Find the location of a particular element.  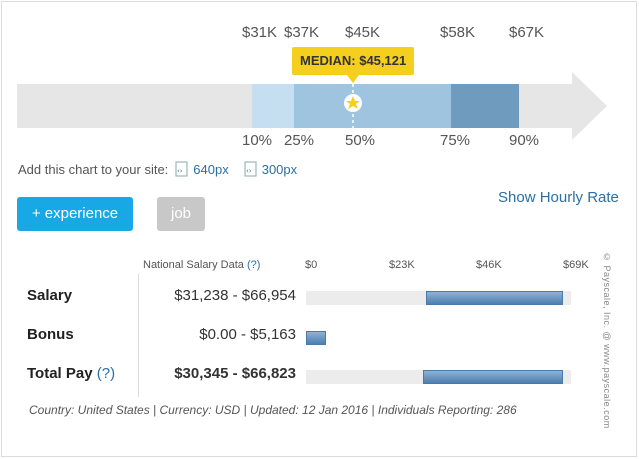

show-hourly-rate-link: Show Hourly Rate is located at coordinates (558, 197).